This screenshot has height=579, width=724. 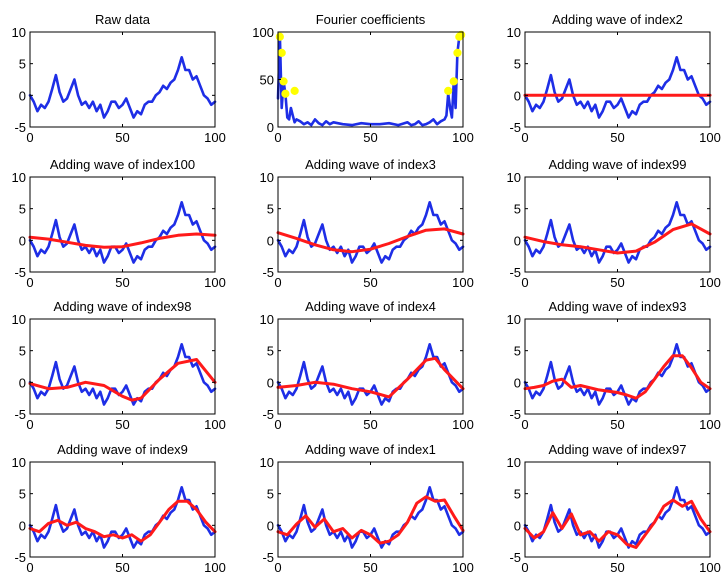 I want to click on subplot-title: Adding wave of index97, so click(x=617, y=449).